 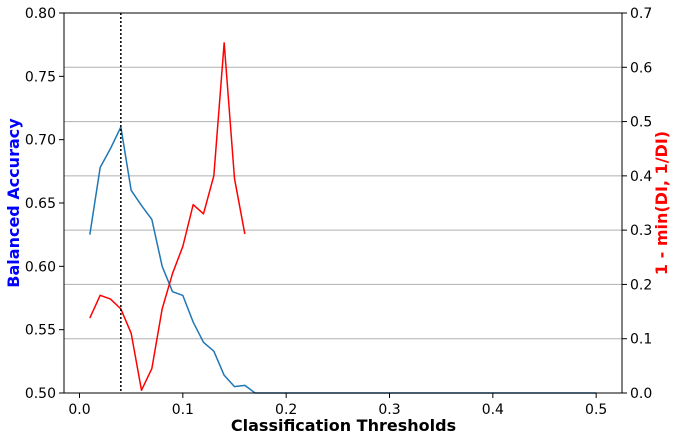 I want to click on x-tick-label: 0.3, so click(x=389, y=410).